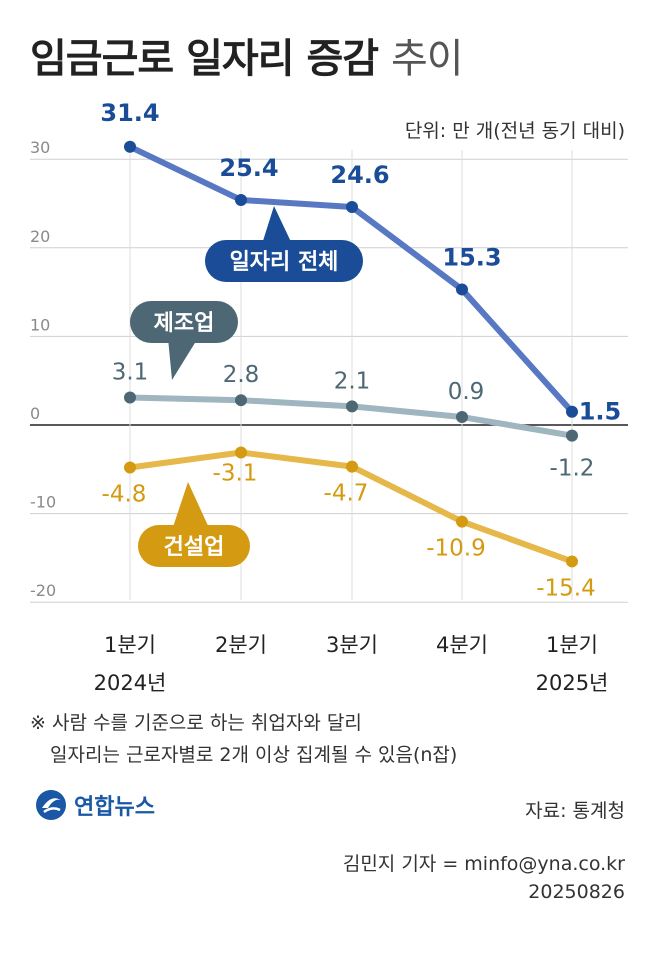 Image resolution: width=655 pixels, height=967 pixels. Describe the element at coordinates (572, 469) in the screenshot. I see `data-label: -1.2` at that location.